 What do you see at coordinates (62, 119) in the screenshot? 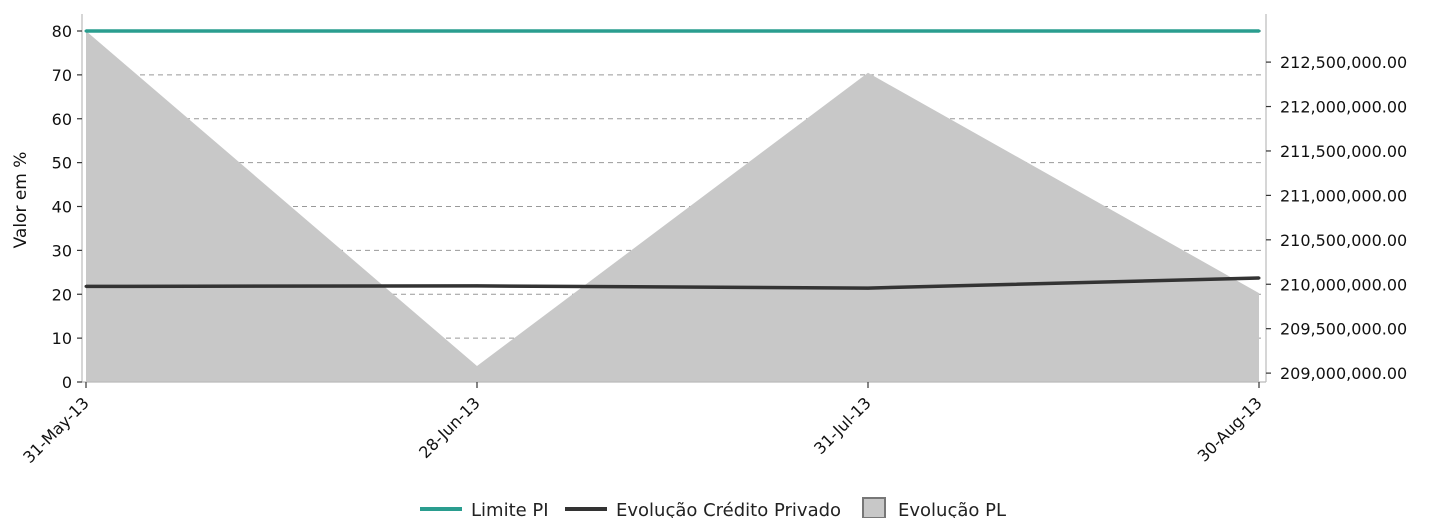
I see `left-tick-label-6: 60` at bounding box center [62, 119].